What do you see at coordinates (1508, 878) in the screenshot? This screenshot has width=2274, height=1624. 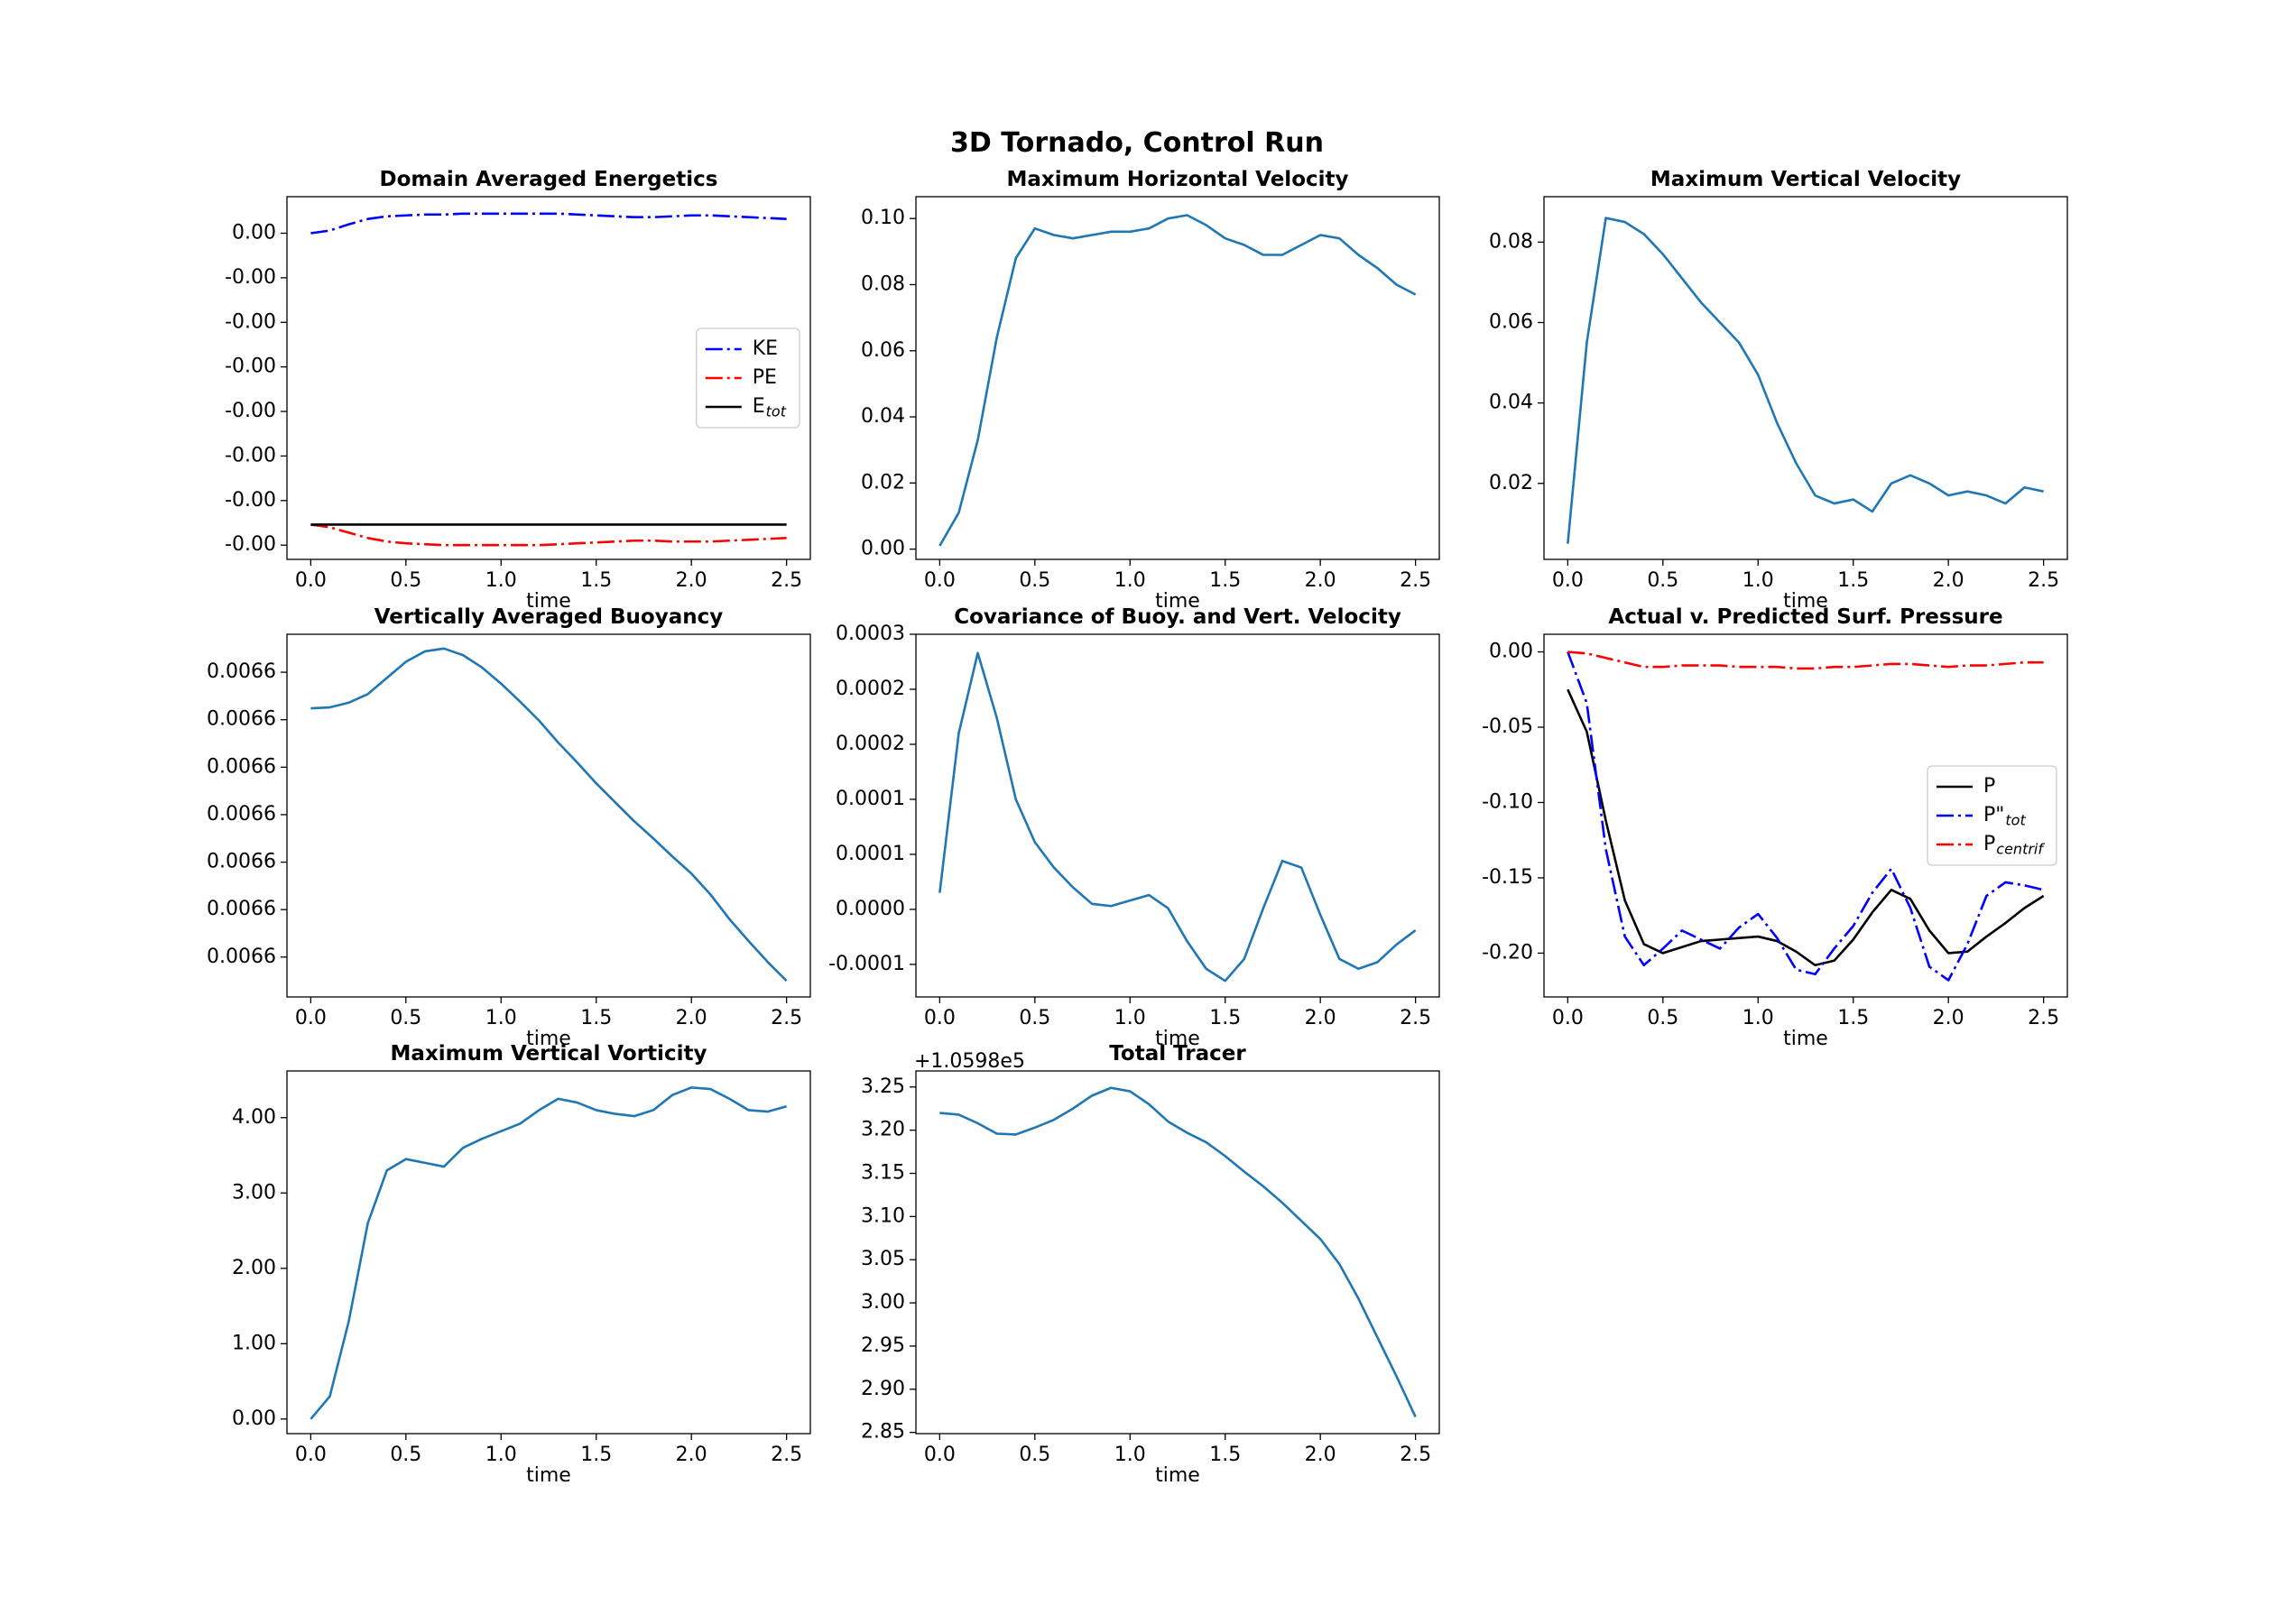 I see `y-tick-label: -0.15` at bounding box center [1508, 878].